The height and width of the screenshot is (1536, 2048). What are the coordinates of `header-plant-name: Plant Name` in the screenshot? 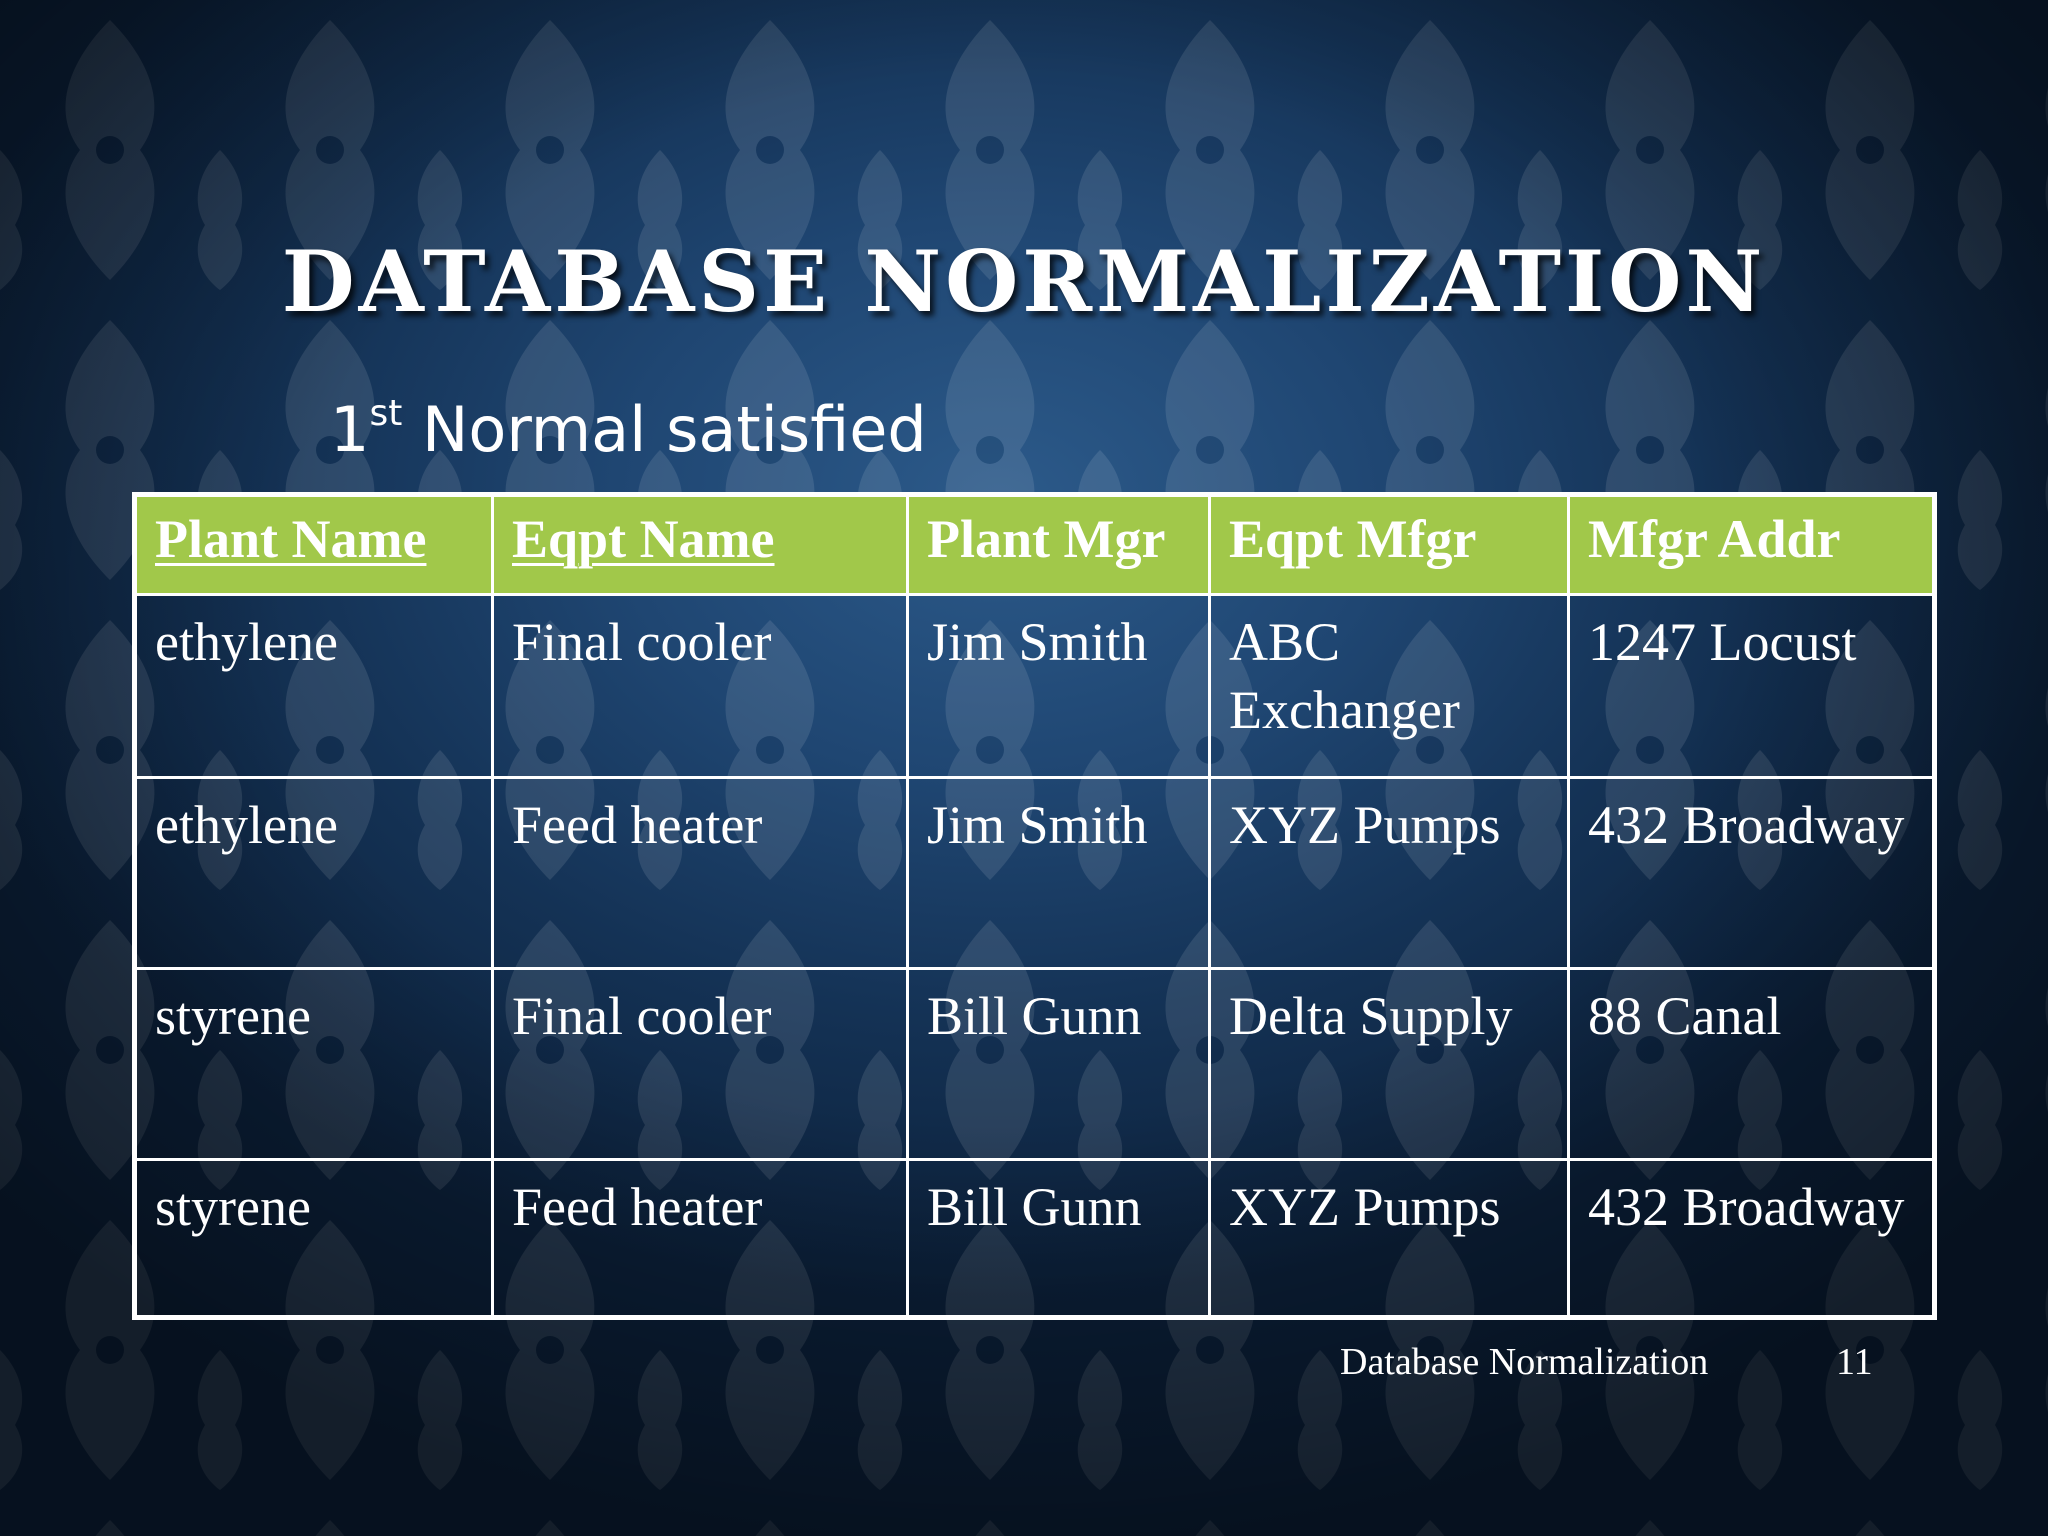 It's located at (313, 544).